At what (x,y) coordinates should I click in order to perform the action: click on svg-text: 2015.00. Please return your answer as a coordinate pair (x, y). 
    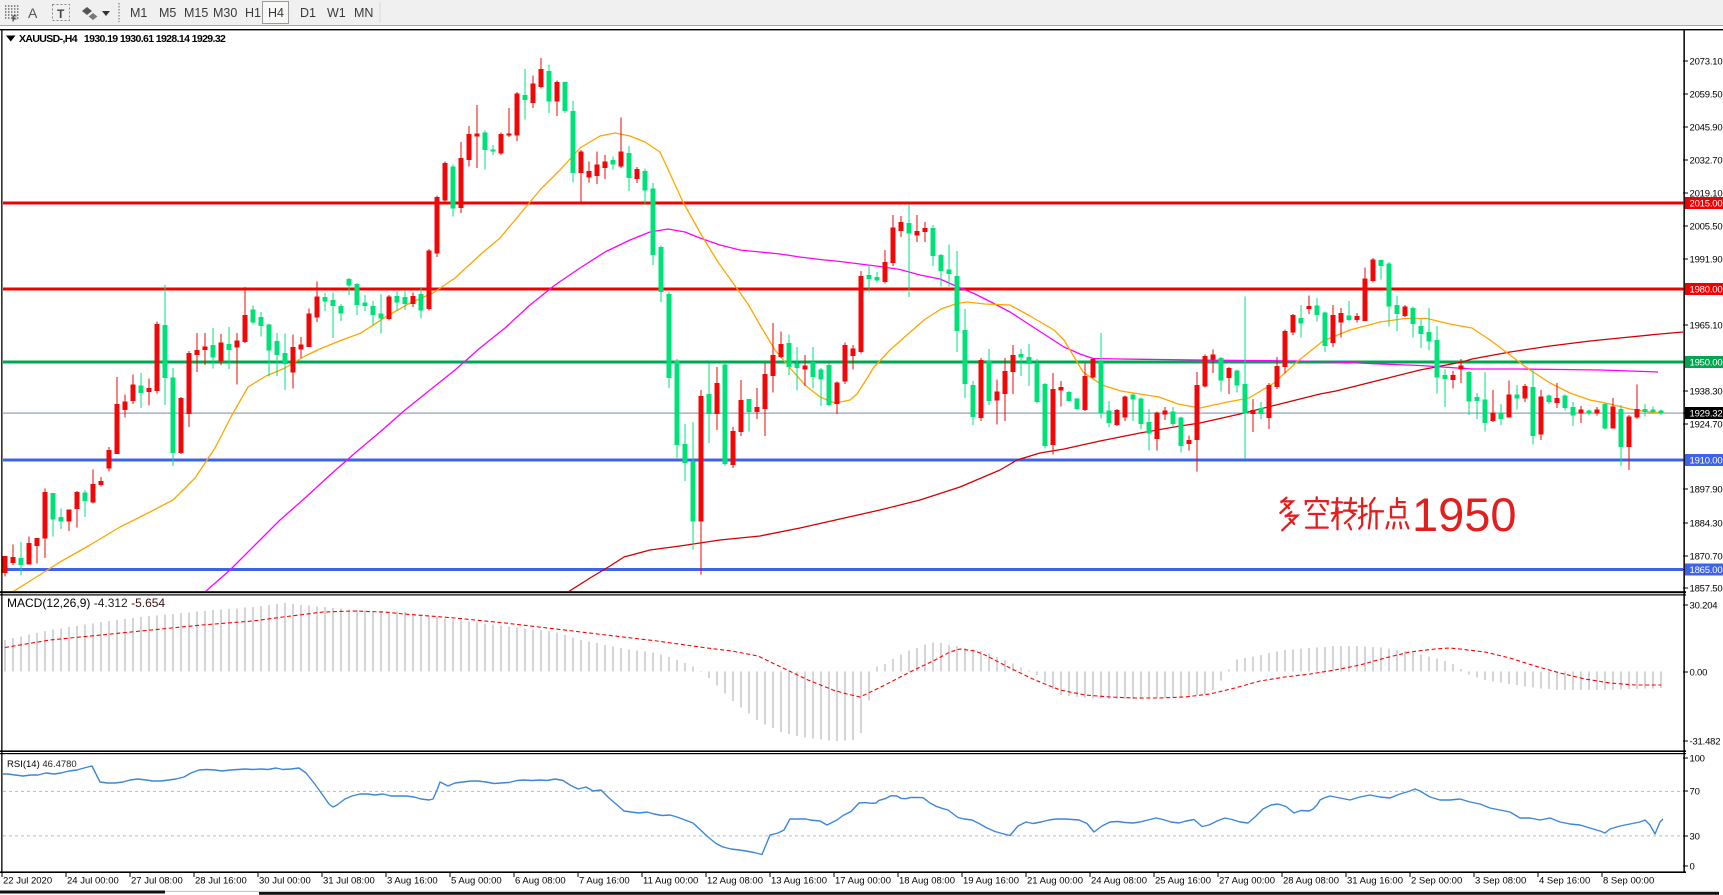
    Looking at the image, I should click on (1706, 204).